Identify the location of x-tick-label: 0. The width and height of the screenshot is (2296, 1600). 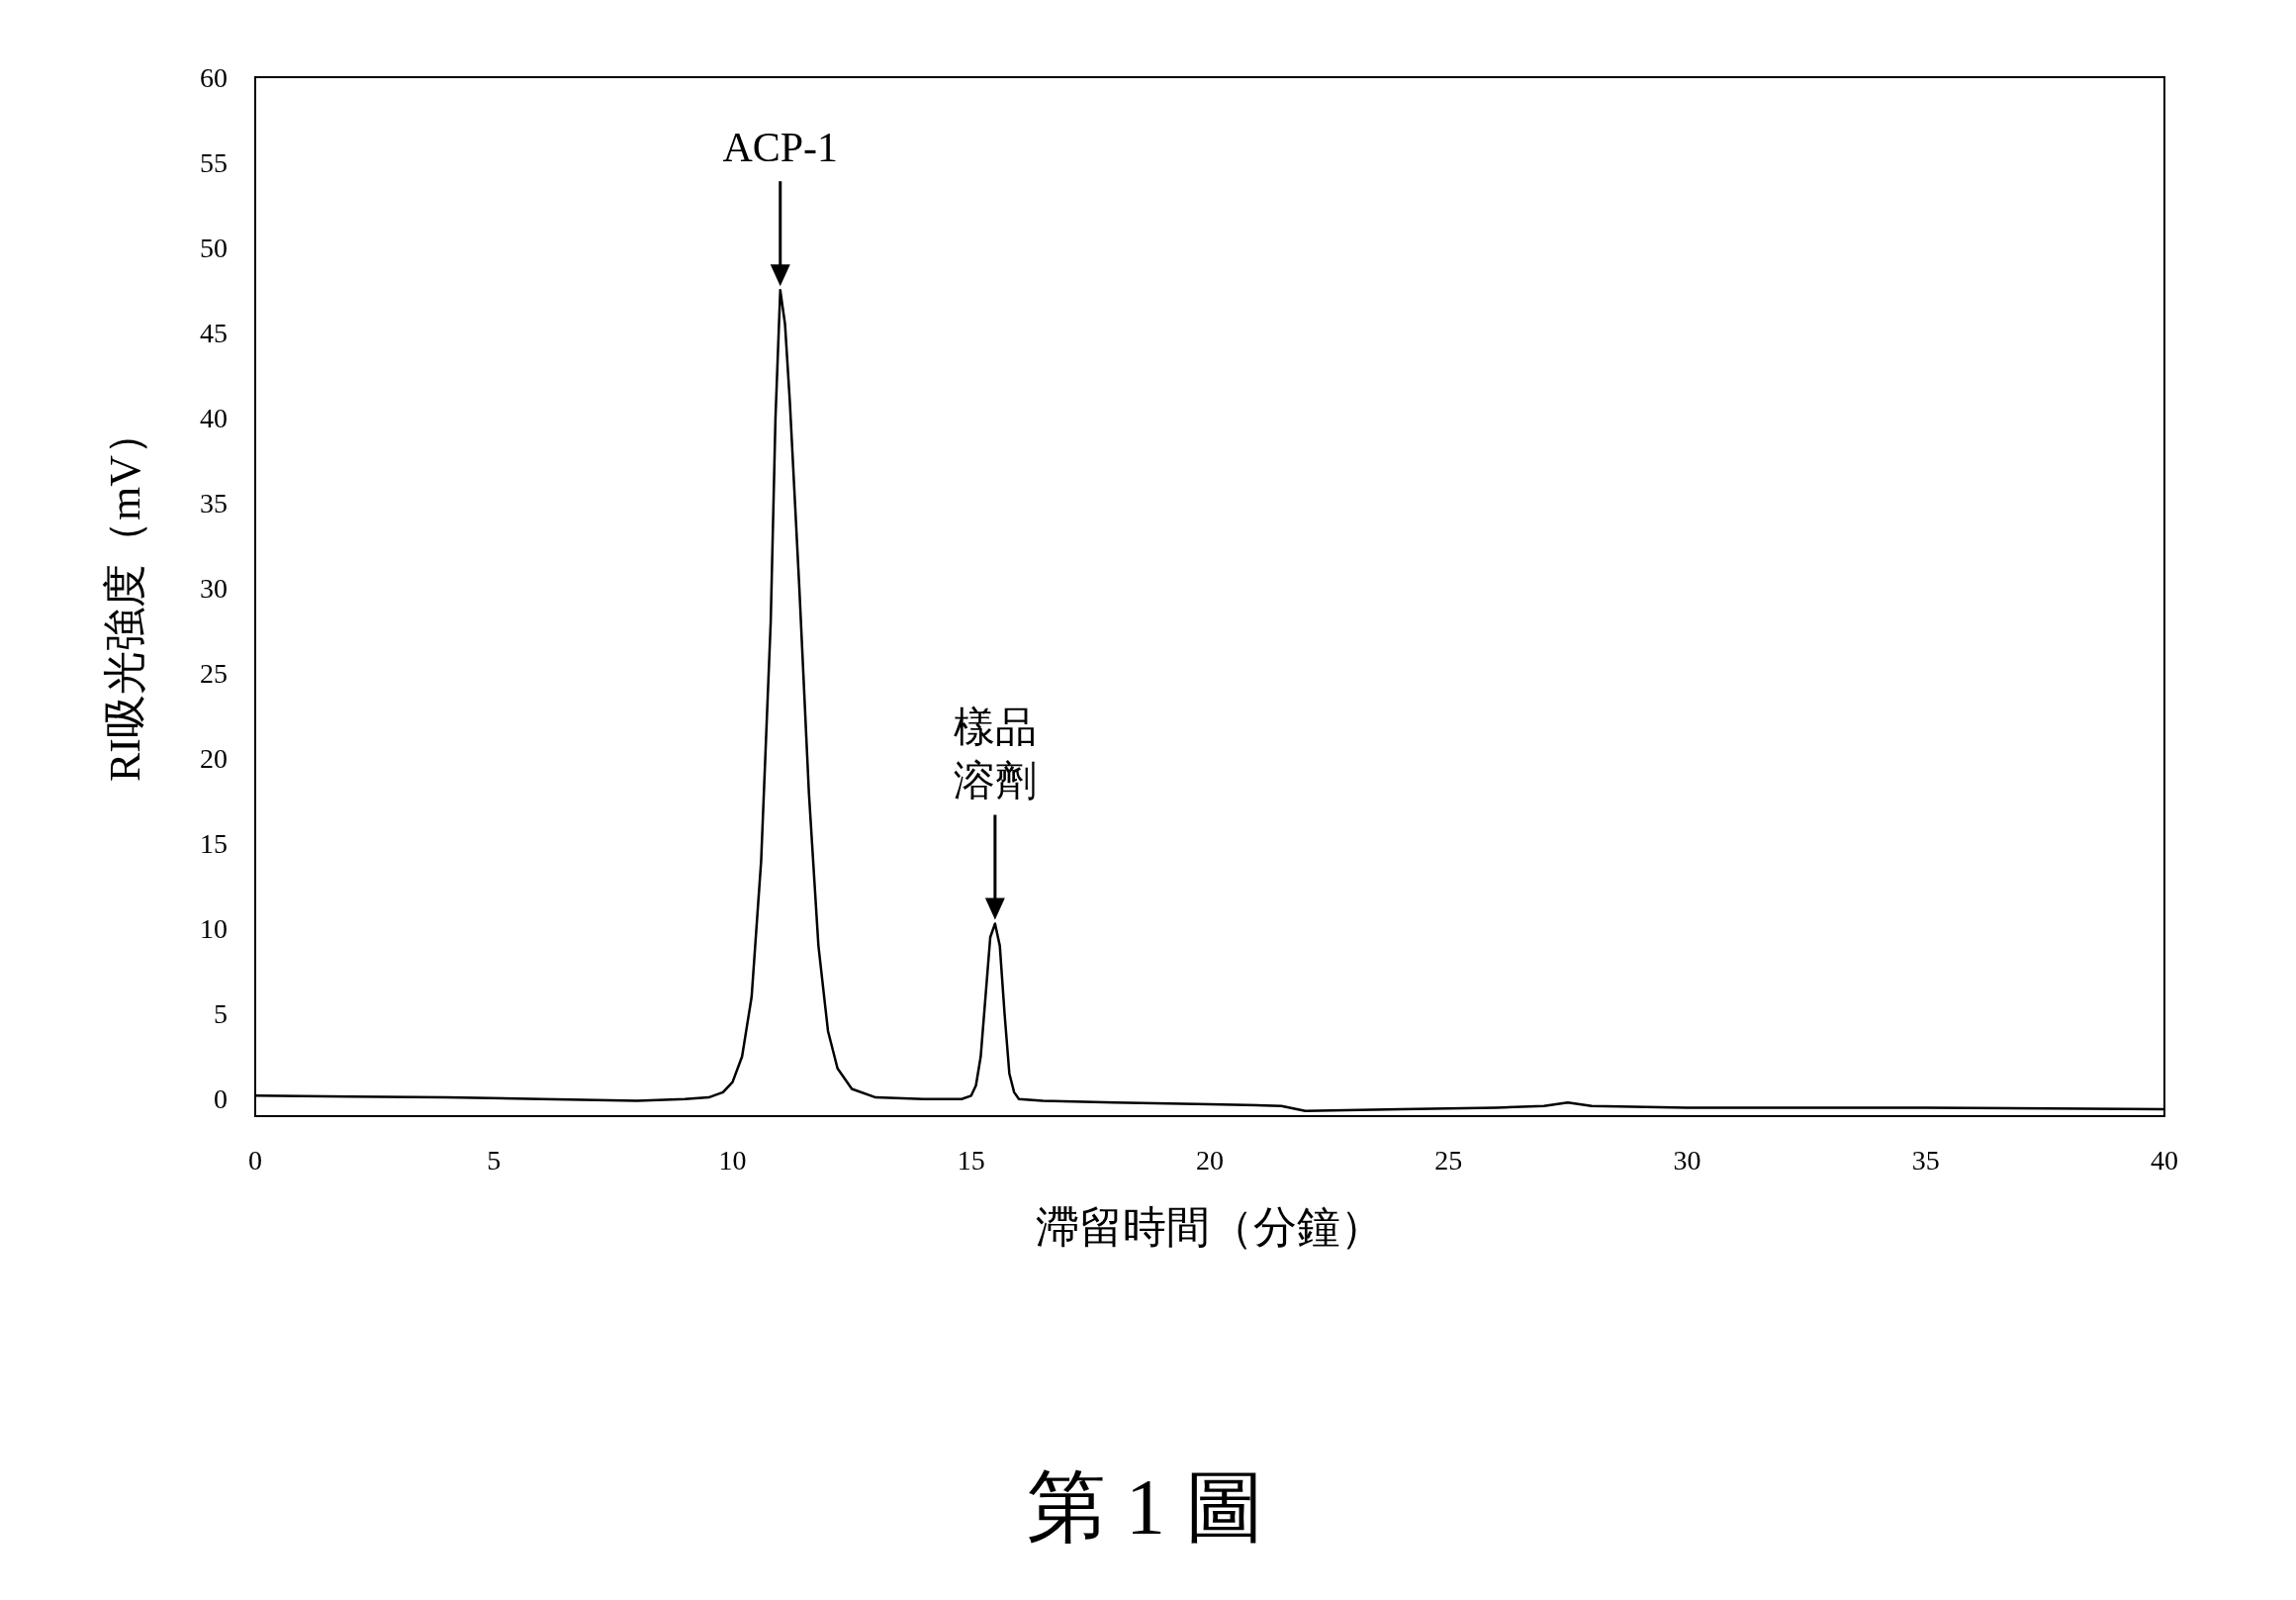
(255, 1160).